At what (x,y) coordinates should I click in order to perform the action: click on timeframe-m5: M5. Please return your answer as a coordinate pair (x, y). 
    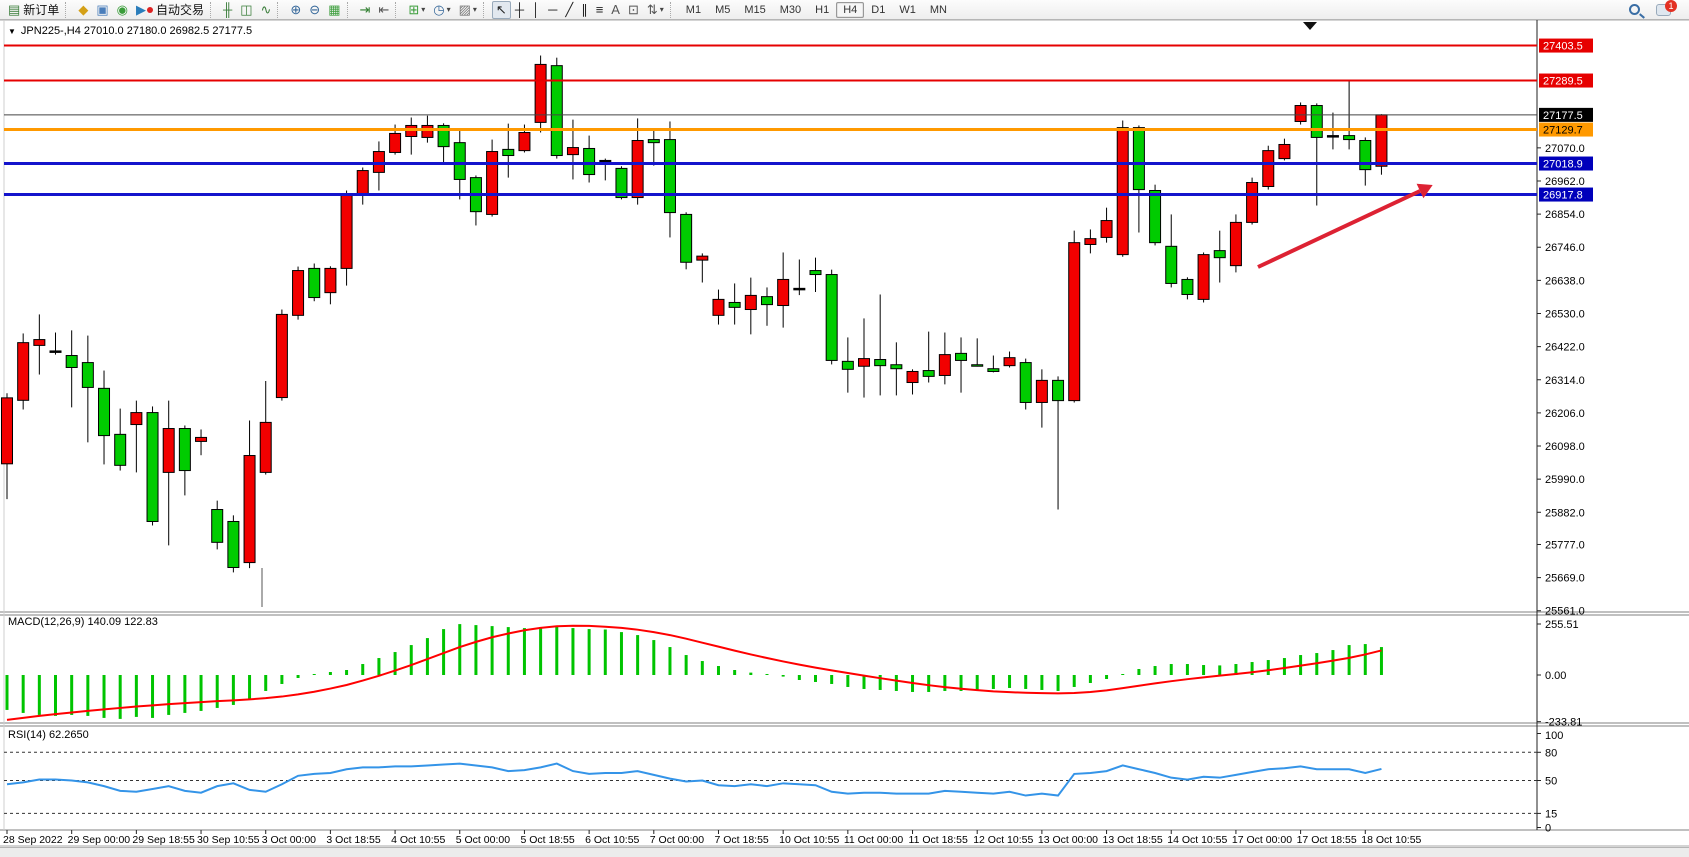
    Looking at the image, I should click on (723, 9).